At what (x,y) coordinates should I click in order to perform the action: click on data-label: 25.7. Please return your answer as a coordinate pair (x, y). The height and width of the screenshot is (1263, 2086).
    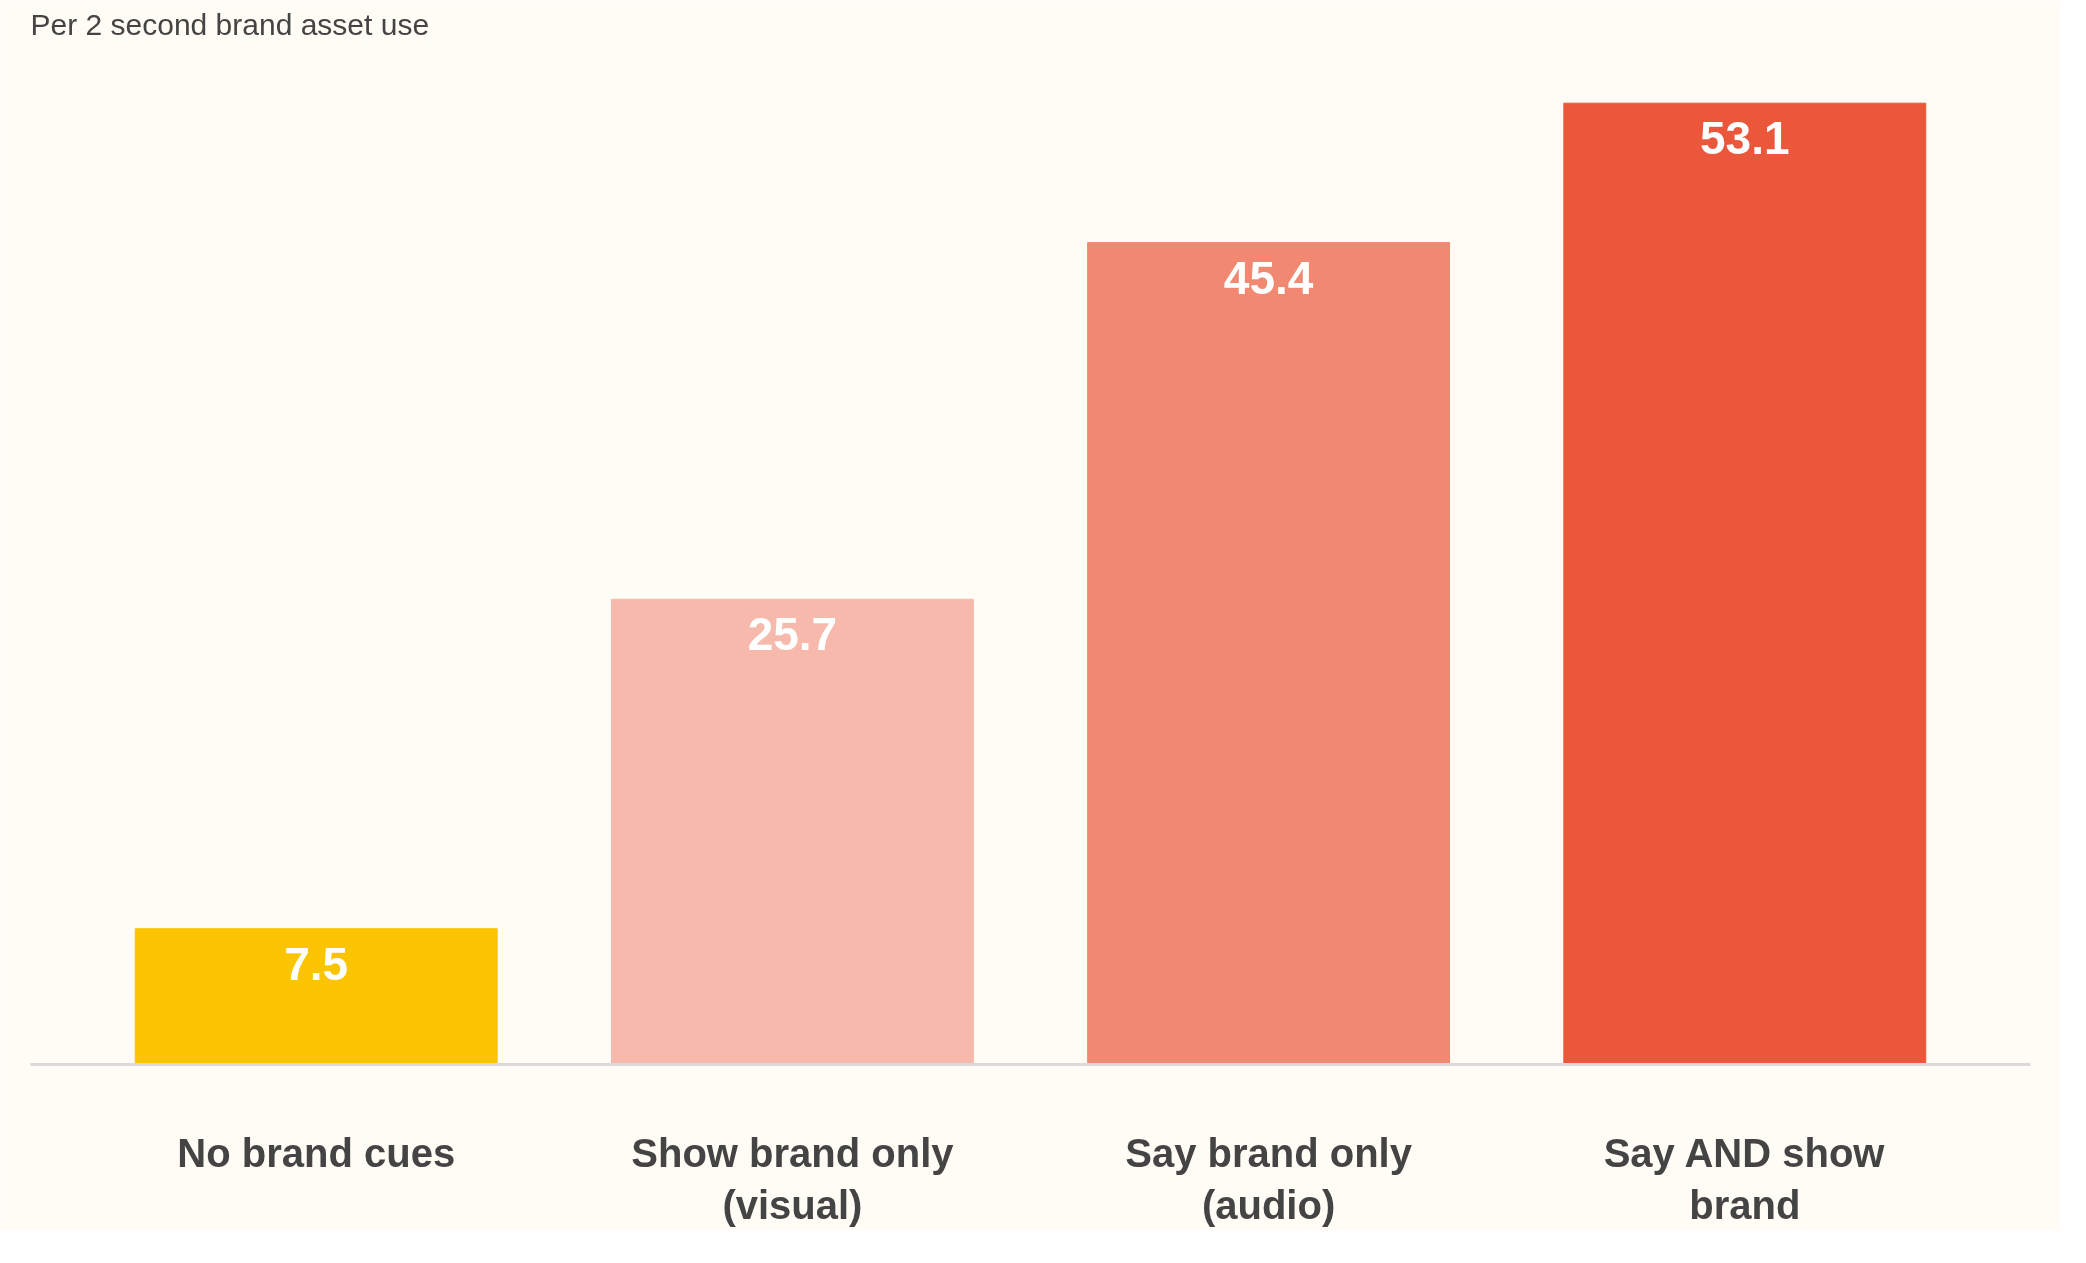
    Looking at the image, I should click on (792, 634).